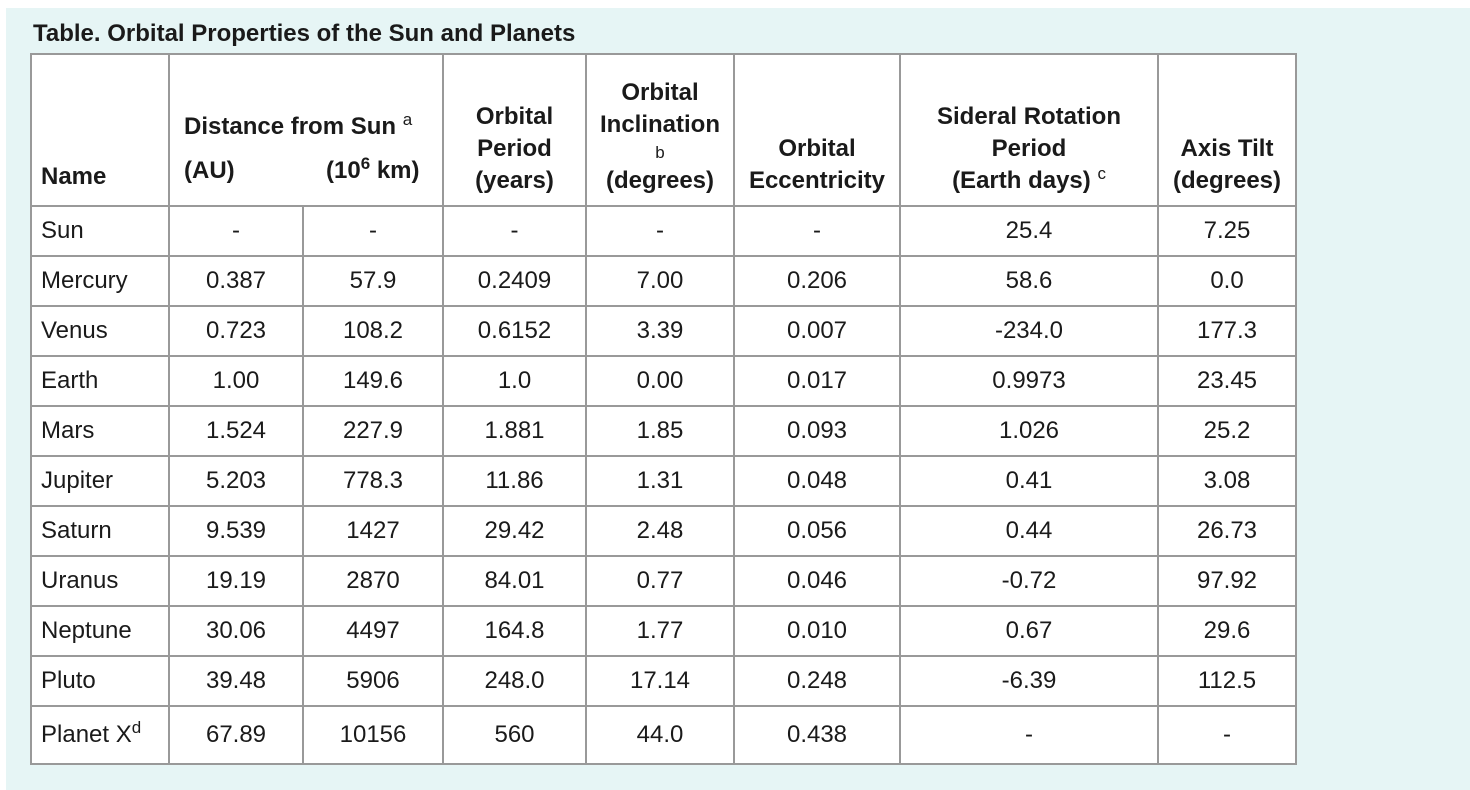 The height and width of the screenshot is (790, 1470). I want to click on cell-distance-km: 4497, so click(373, 631).